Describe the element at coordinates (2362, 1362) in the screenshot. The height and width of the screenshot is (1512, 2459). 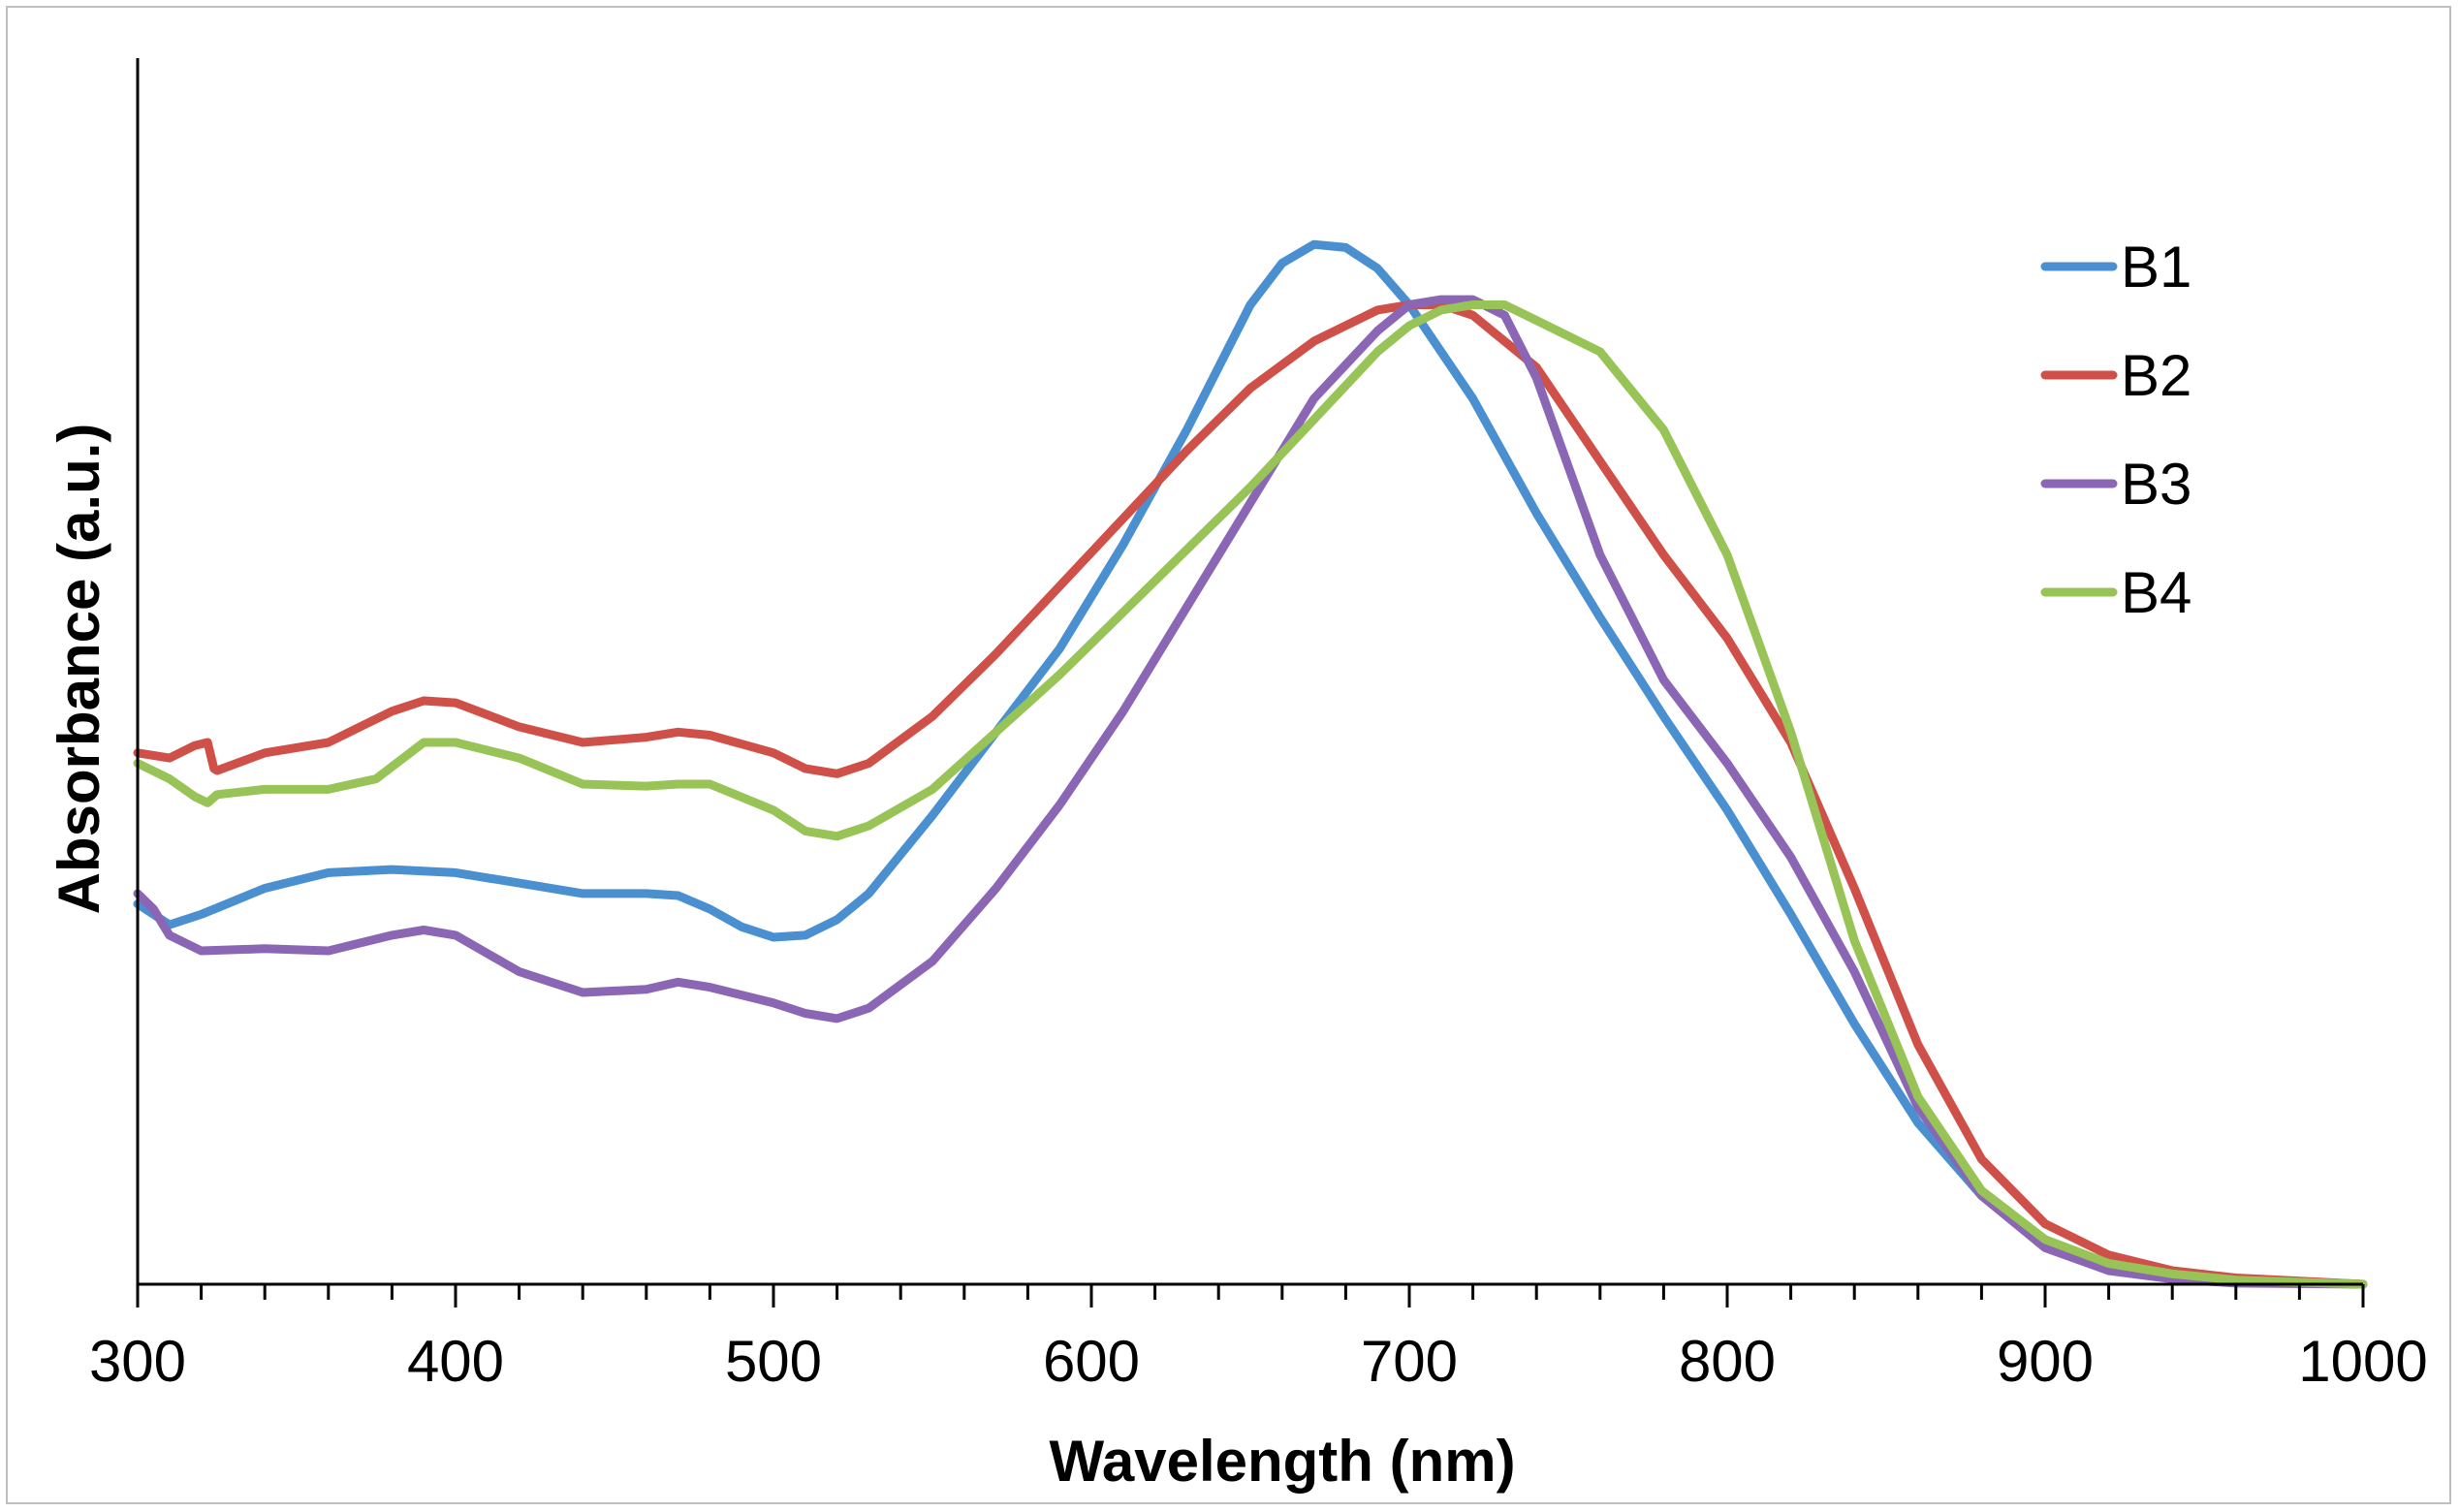
I see `x-tick-label: 1000` at that location.